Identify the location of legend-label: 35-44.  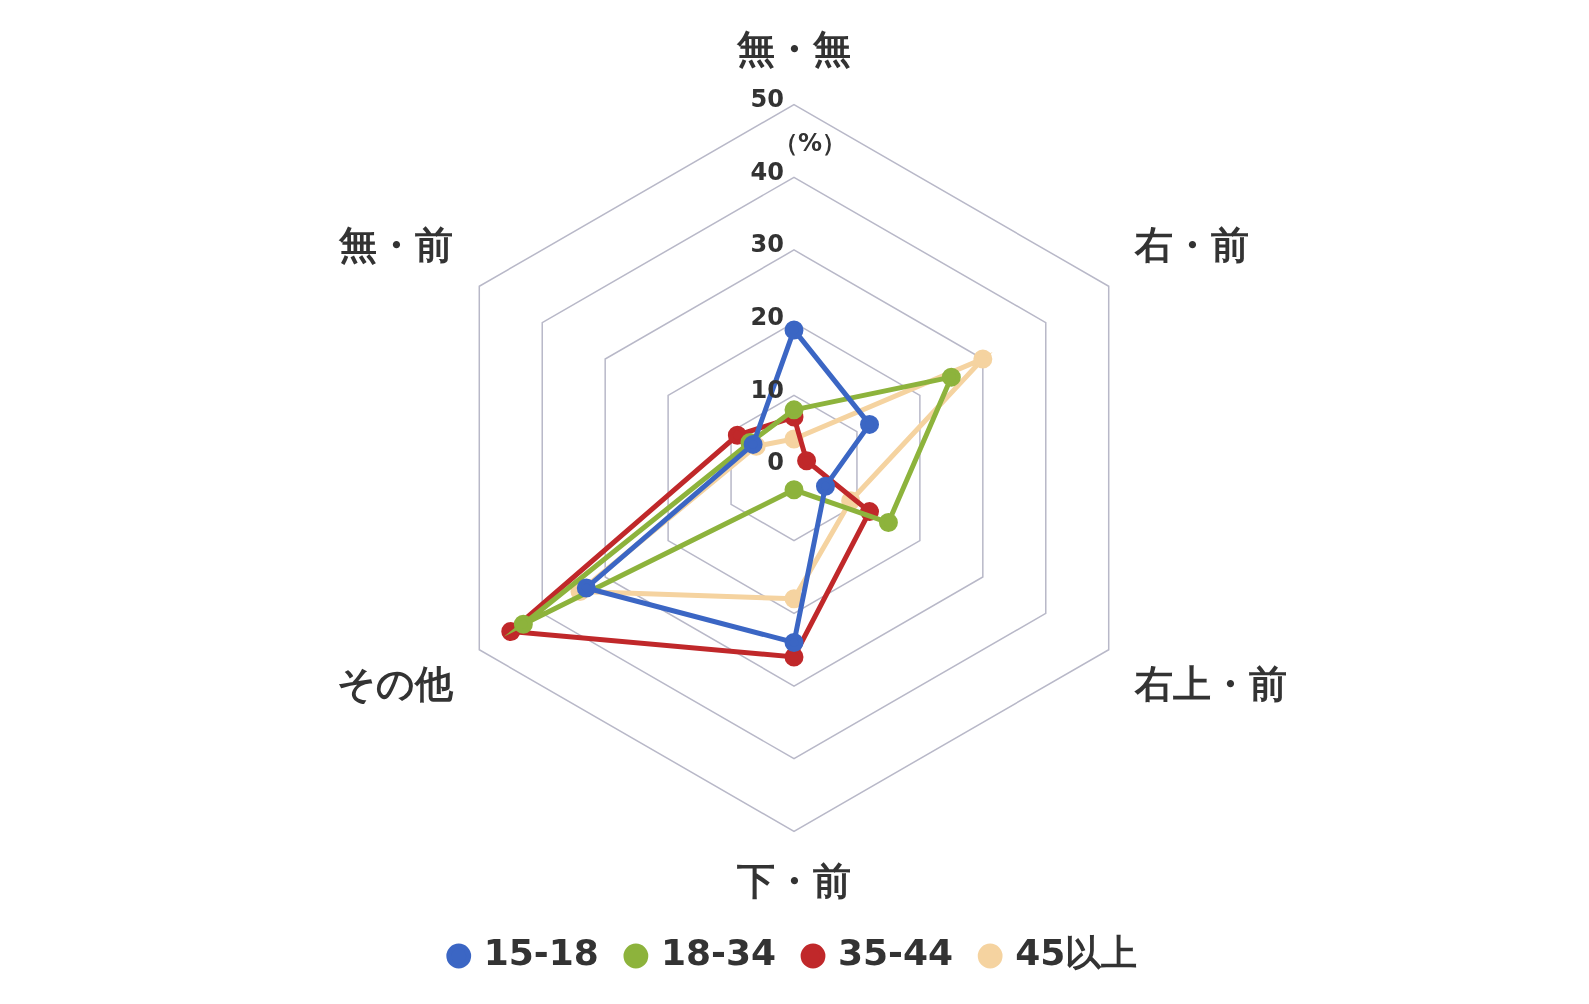
(896, 953).